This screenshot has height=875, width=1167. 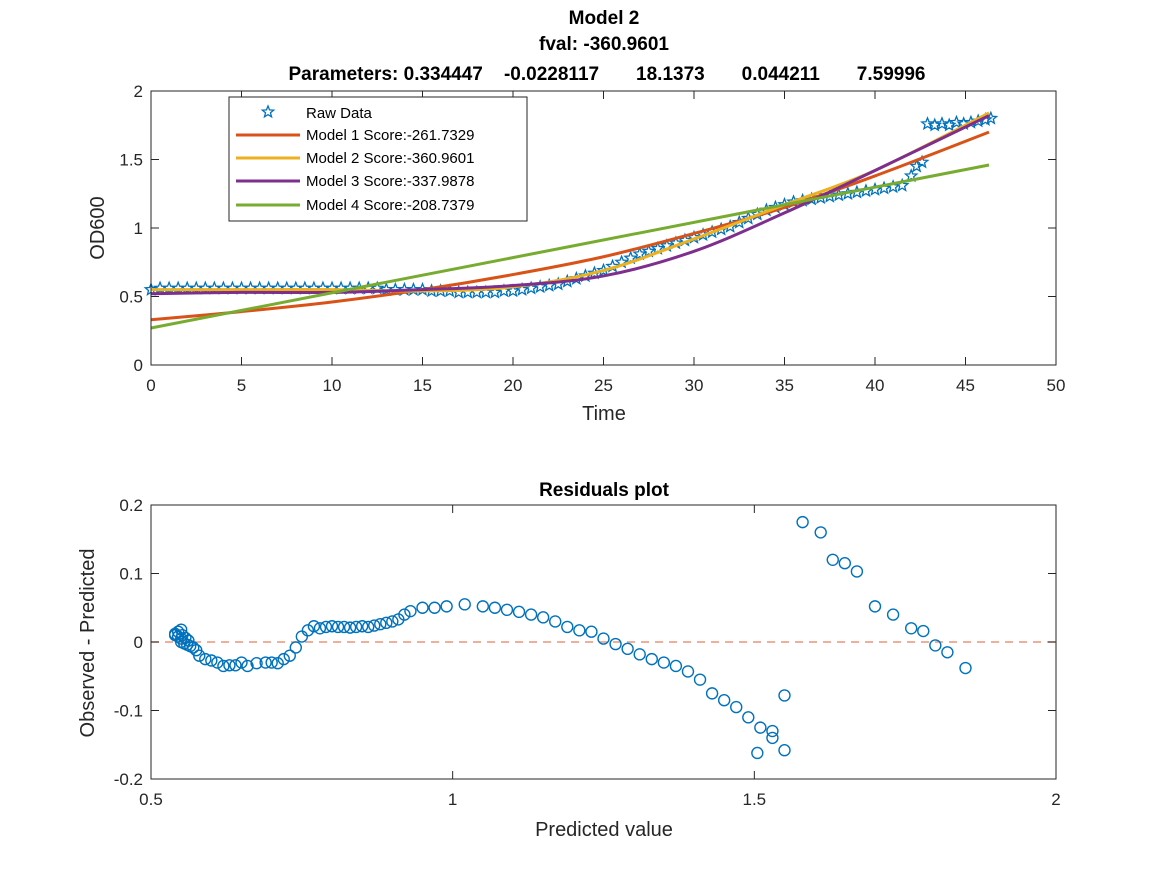 What do you see at coordinates (128, 711) in the screenshot?
I see `bottom-y-tick-label: -0.1` at bounding box center [128, 711].